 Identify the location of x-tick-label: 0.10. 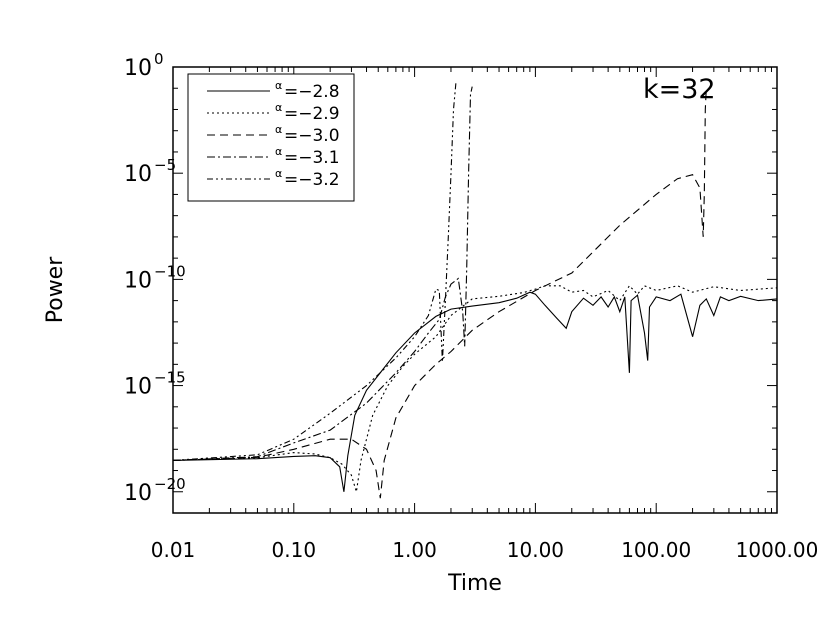
(294, 550).